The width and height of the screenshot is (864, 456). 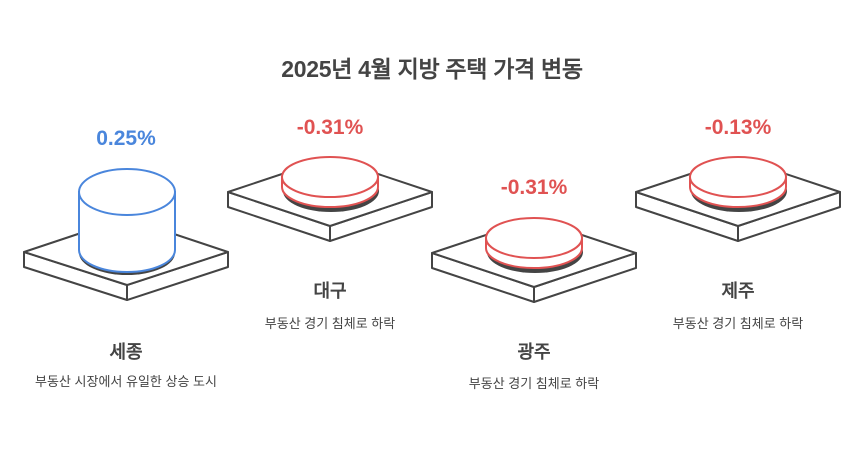 I want to click on city-label-sejong: 세종, so click(x=126, y=352).